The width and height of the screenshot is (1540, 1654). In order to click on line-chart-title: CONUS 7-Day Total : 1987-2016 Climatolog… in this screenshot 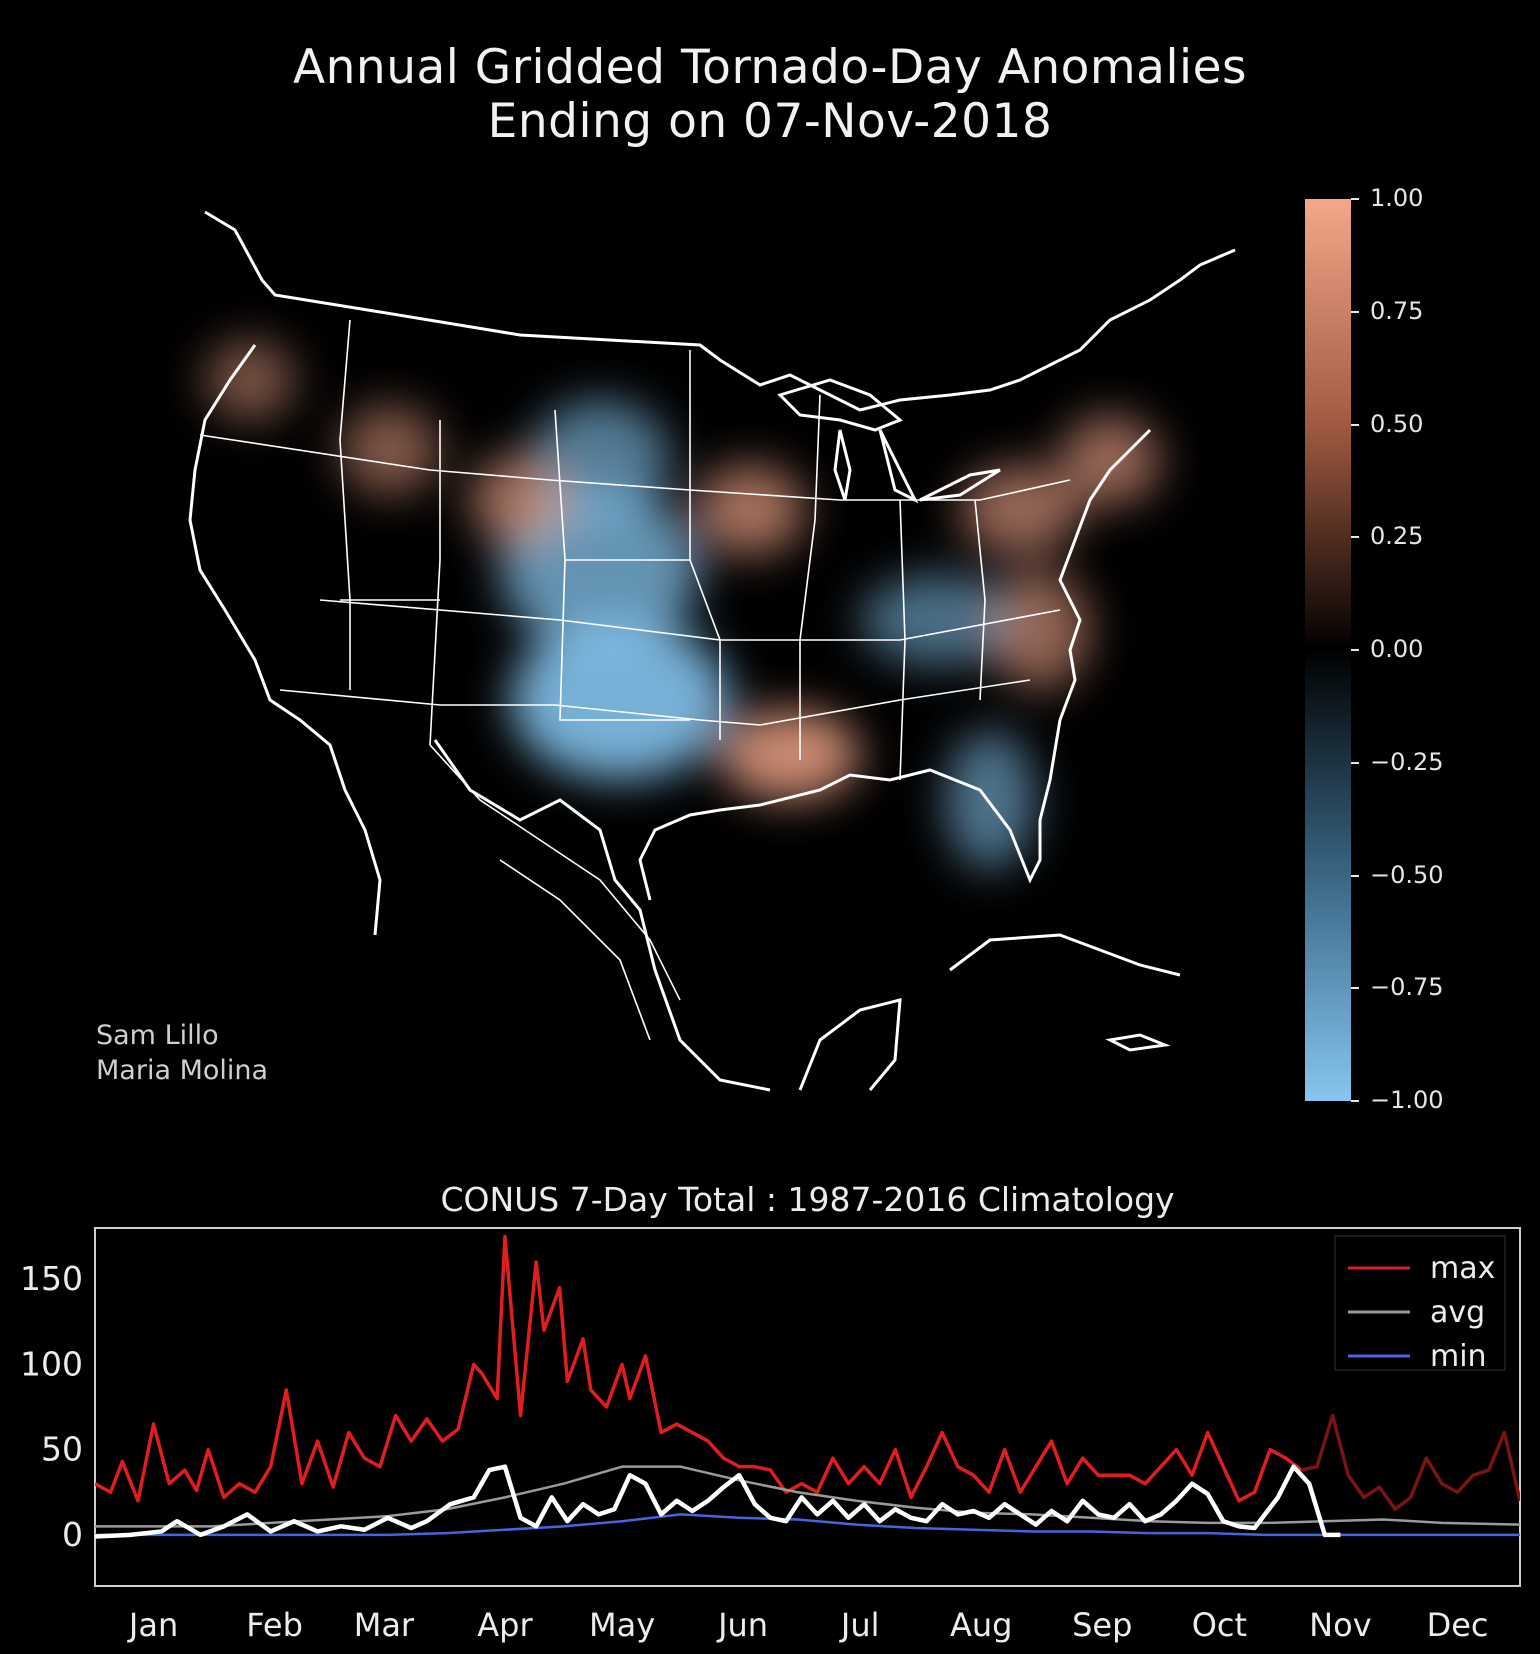, I will do `click(807, 1199)`.